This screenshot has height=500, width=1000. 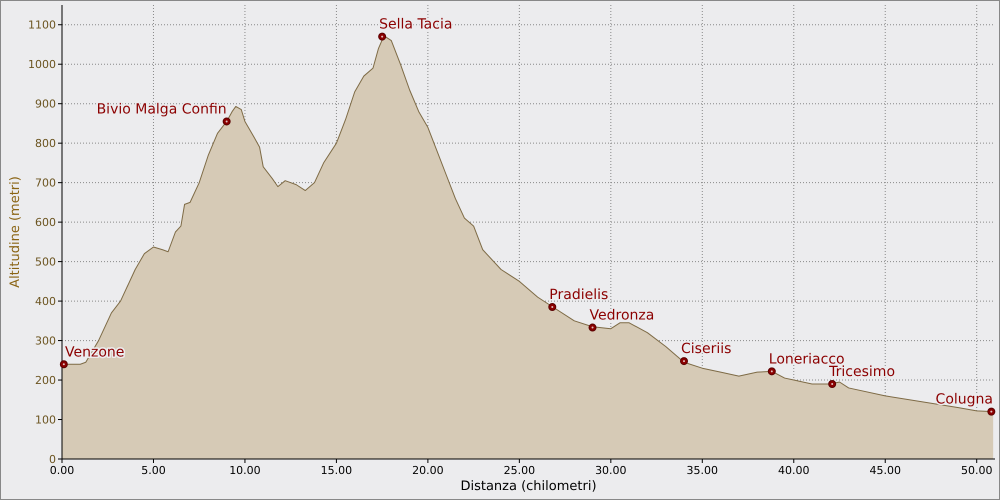 I want to click on x-axis-title: Distanza (chilometri), so click(x=528, y=486).